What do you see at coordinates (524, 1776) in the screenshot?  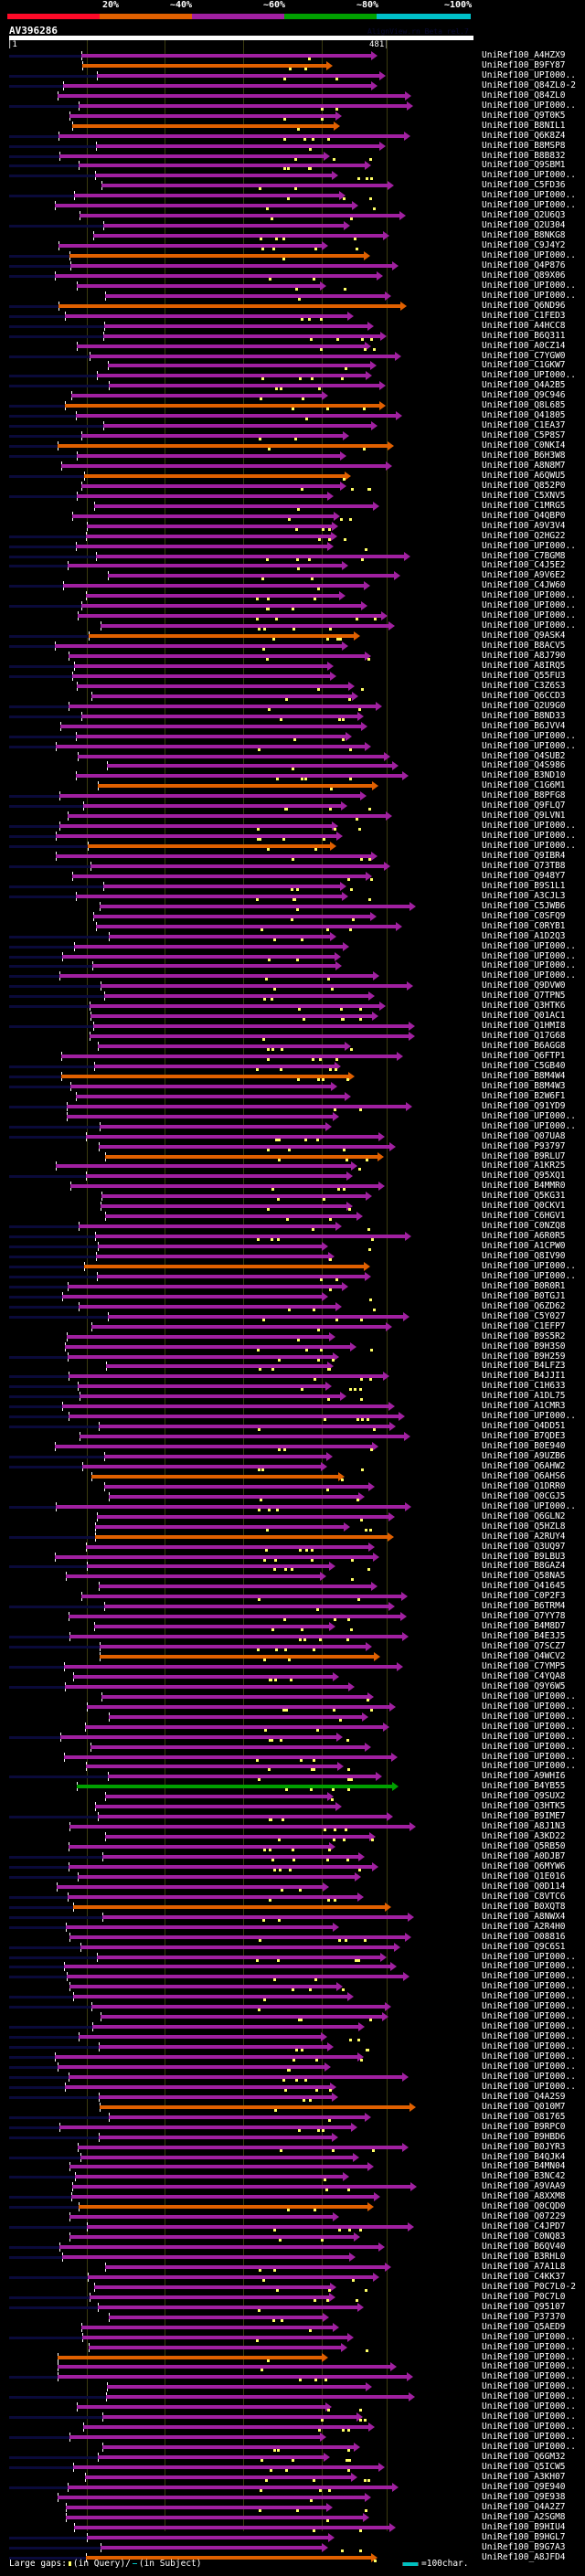 I see `hit-label: UniRef100_A9WHI6` at bounding box center [524, 1776].